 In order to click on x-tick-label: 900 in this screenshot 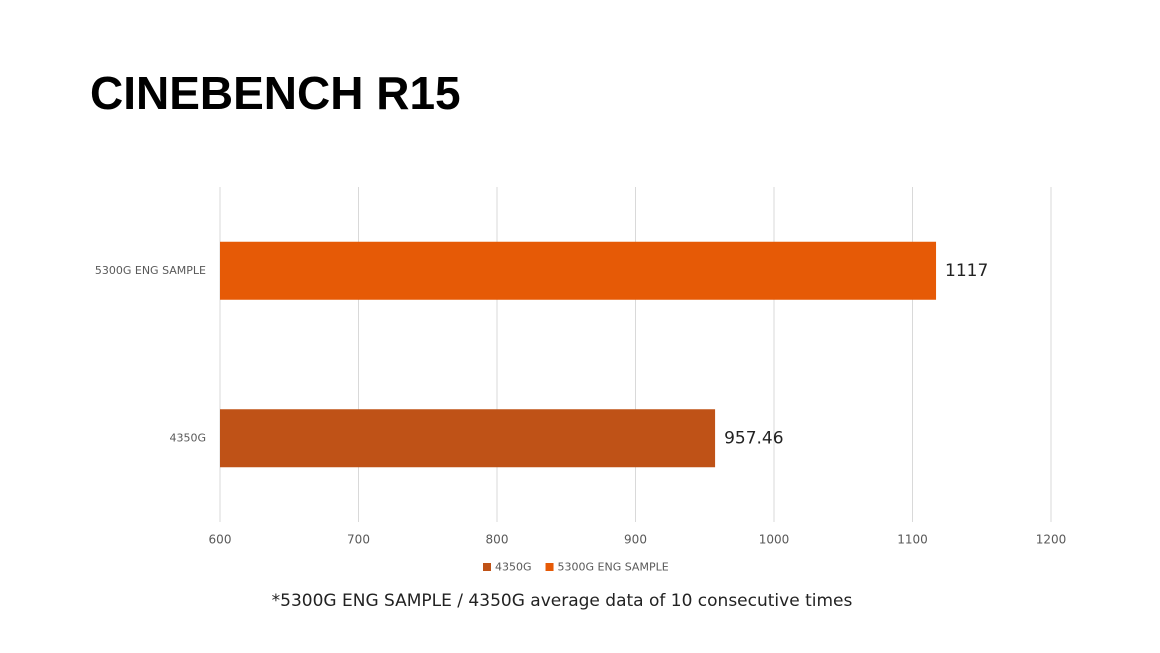, I will do `click(635, 540)`.